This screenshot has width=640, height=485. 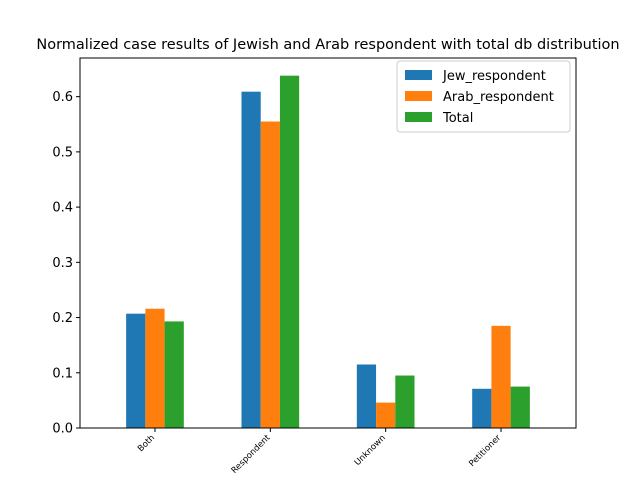 What do you see at coordinates (501, 376) in the screenshot?
I see `bar-arab-respondent-petitioner` at bounding box center [501, 376].